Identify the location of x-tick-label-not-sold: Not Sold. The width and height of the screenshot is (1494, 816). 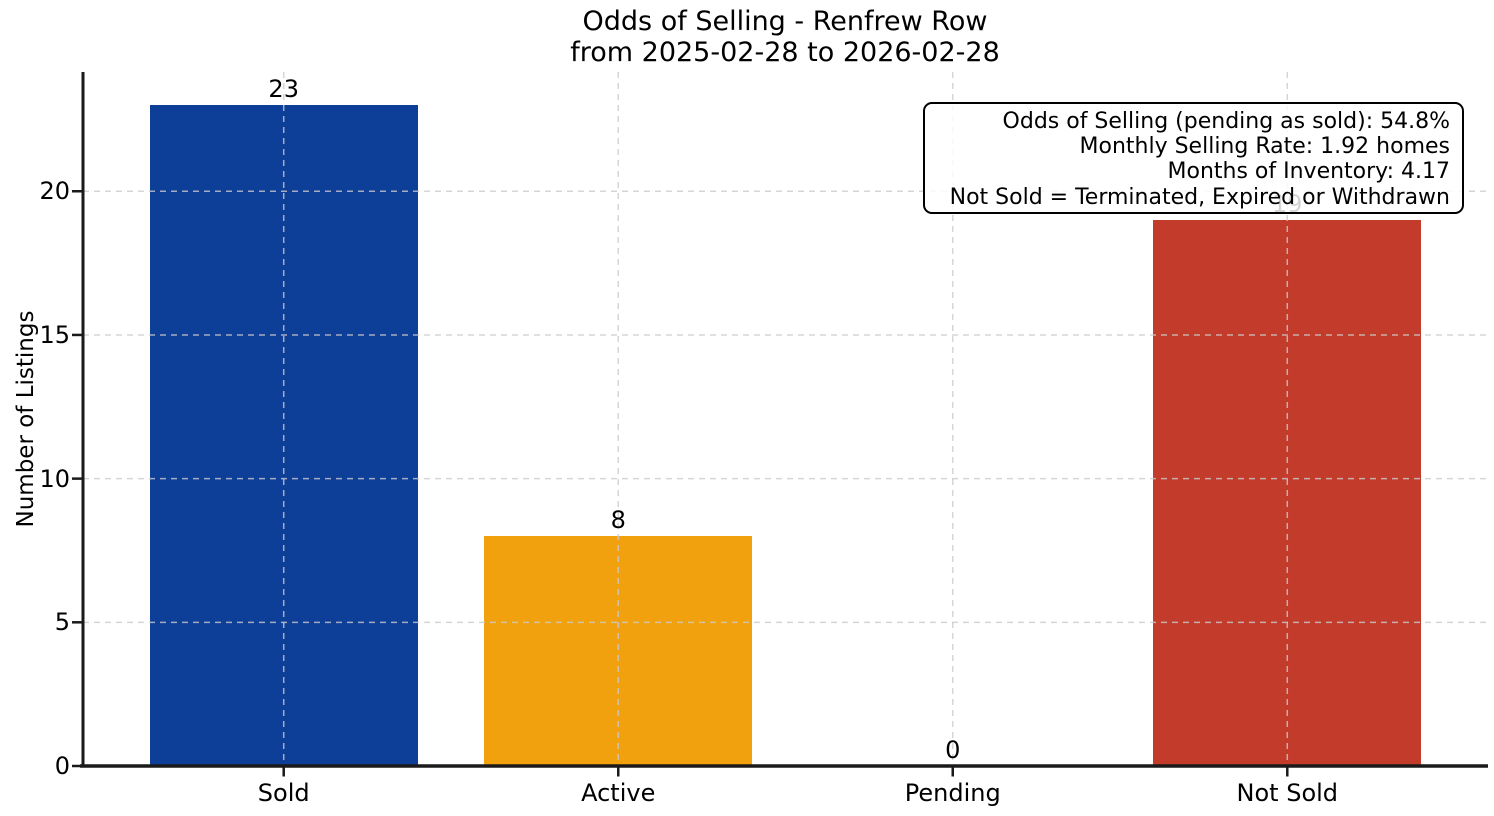
(1287, 793).